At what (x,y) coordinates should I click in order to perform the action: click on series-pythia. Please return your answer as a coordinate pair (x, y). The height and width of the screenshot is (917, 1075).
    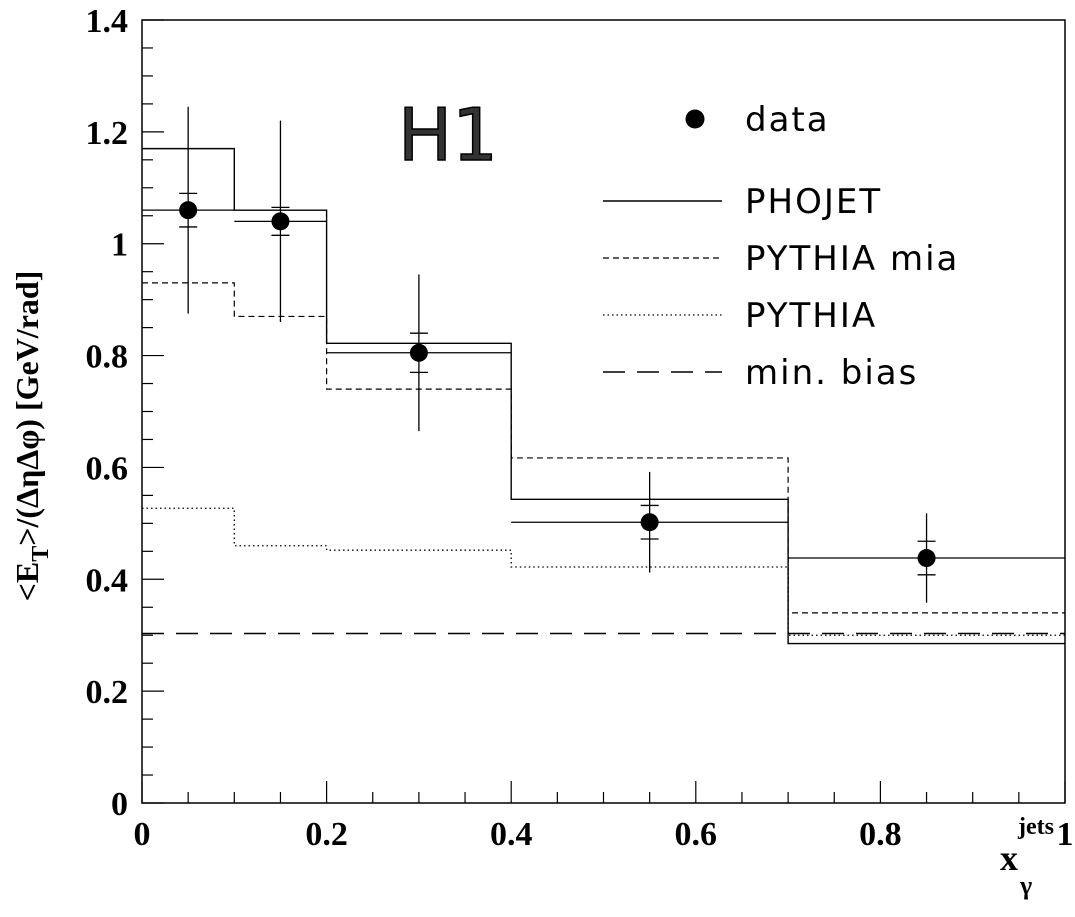
    Looking at the image, I should click on (603, 571).